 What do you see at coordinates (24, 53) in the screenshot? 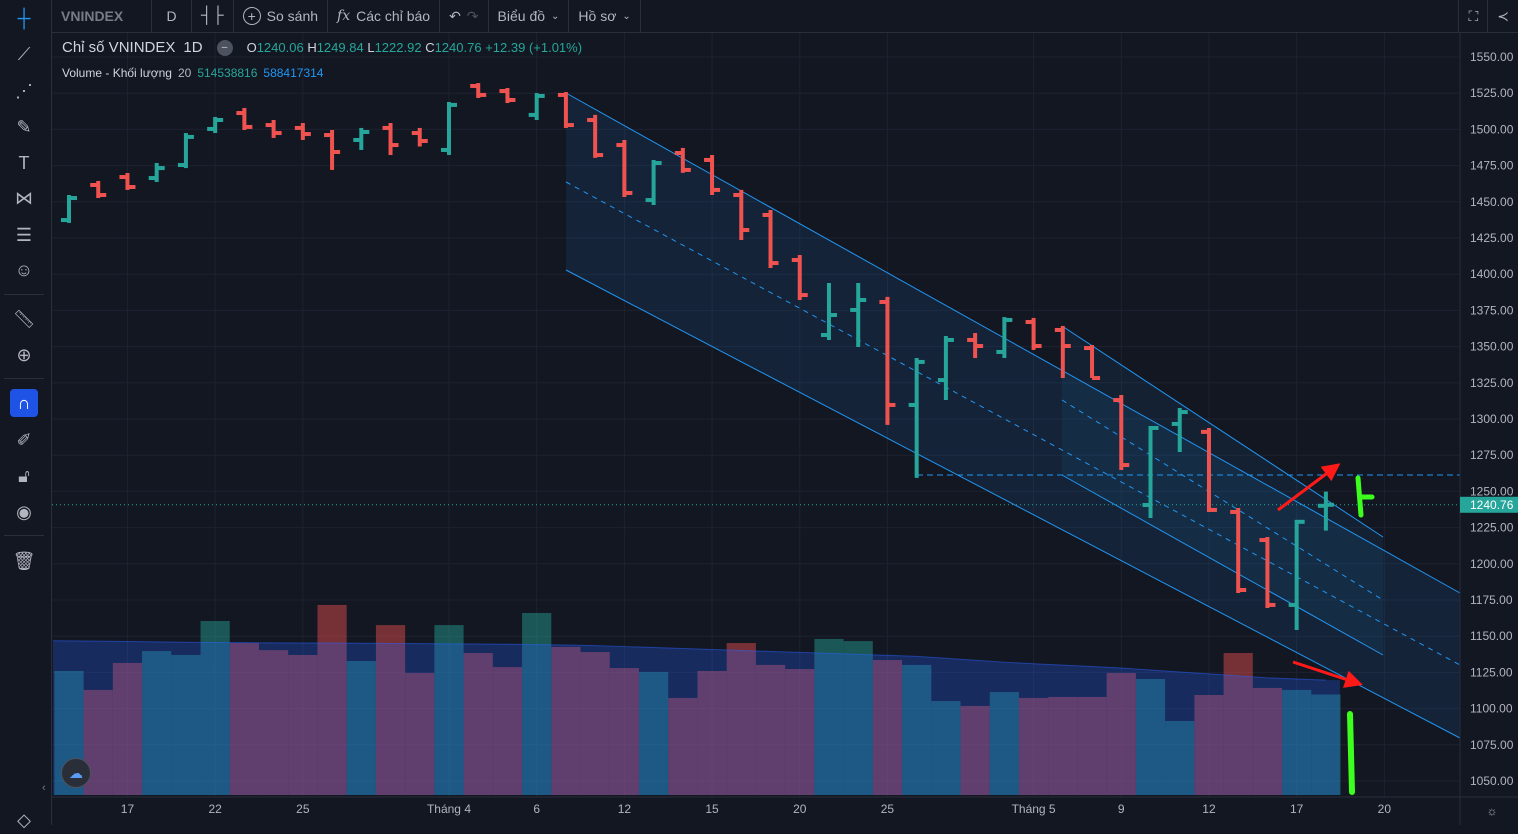
I see `trend-line-icon: ⟋` at bounding box center [24, 53].